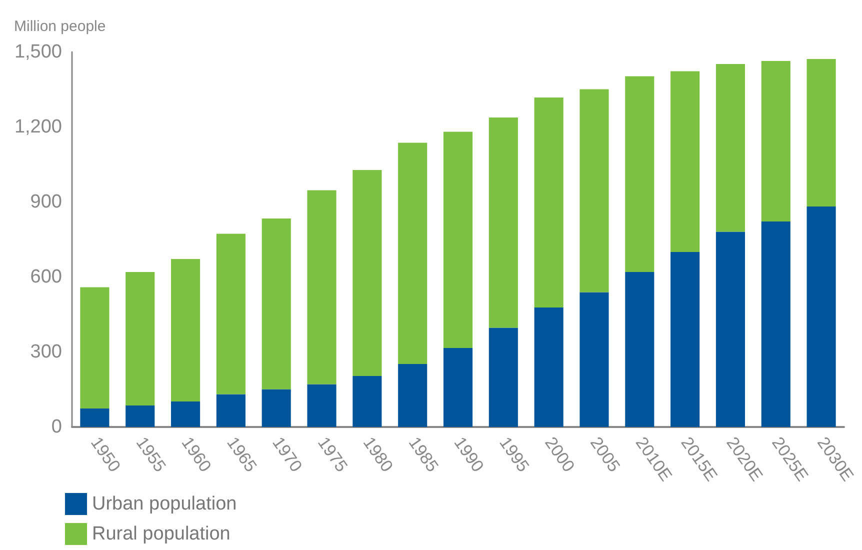 The image size is (862, 550). I want to click on legend-label: Urban population, so click(164, 504).